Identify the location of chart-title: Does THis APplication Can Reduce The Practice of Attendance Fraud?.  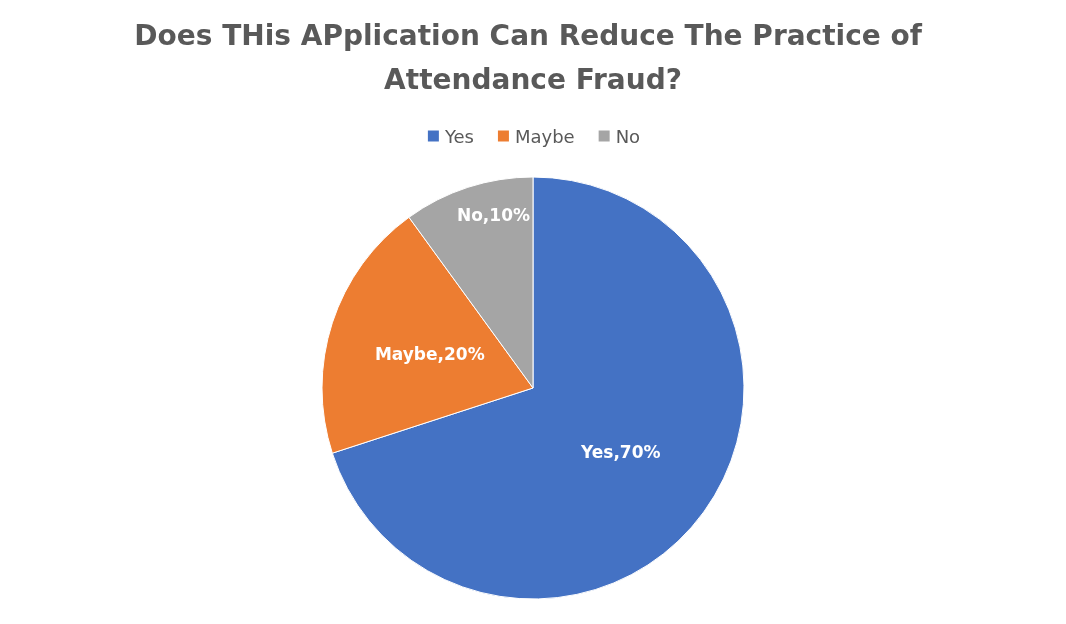
(533, 57).